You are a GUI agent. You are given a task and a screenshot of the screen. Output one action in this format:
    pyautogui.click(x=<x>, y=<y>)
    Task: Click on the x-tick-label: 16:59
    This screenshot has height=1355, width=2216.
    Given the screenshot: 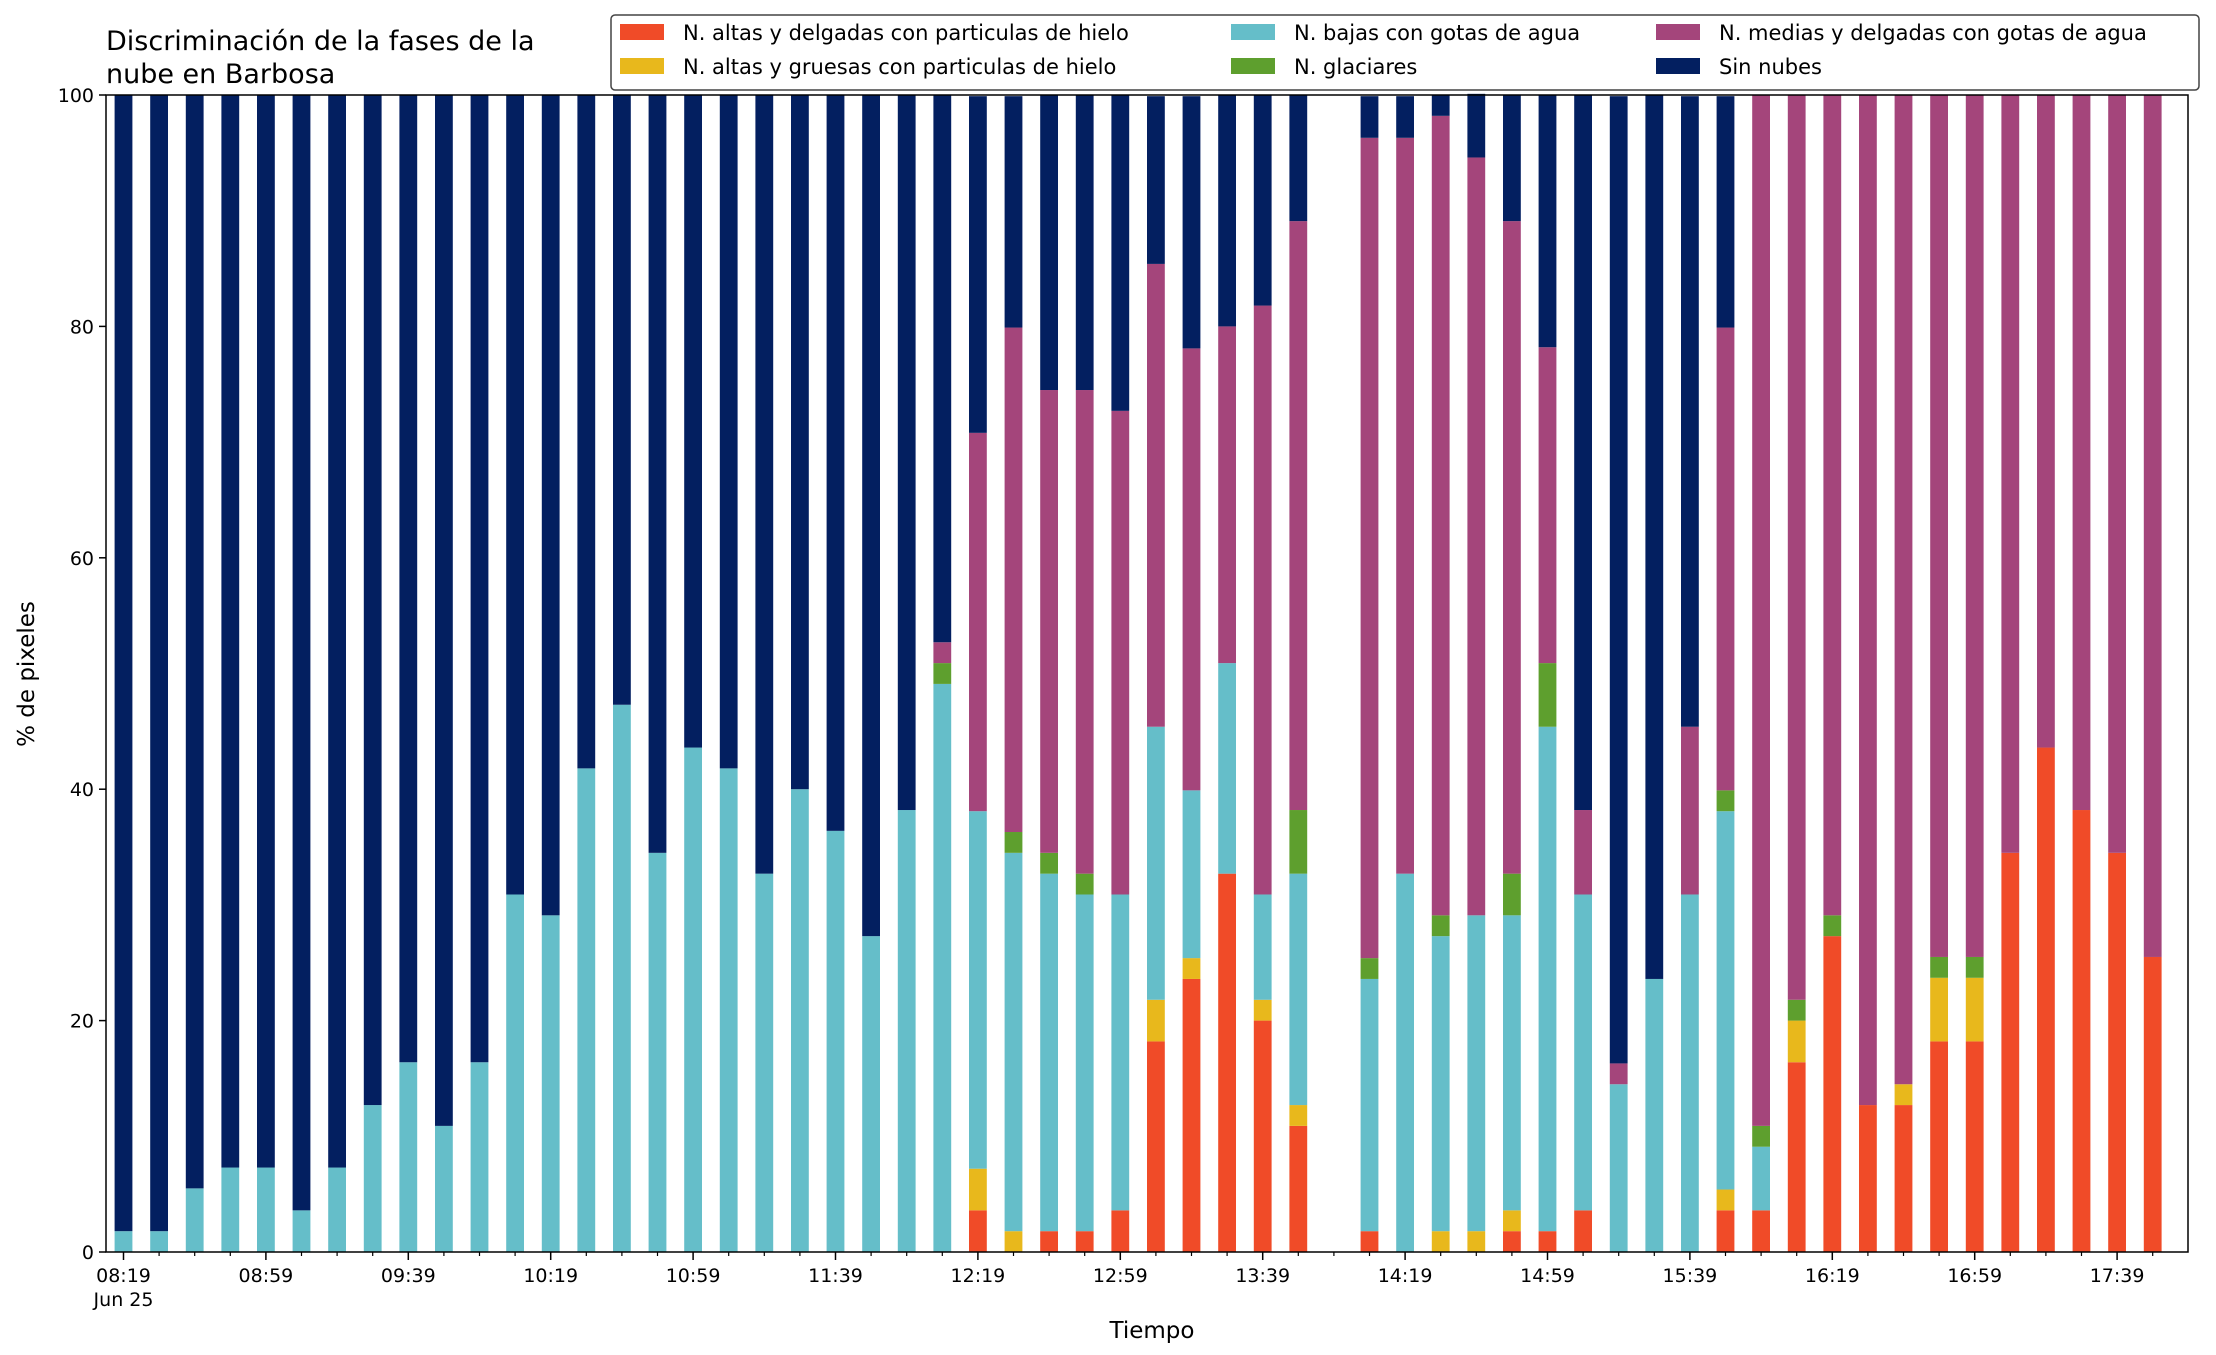 What is the action you would take?
    pyautogui.click(x=1974, y=1276)
    